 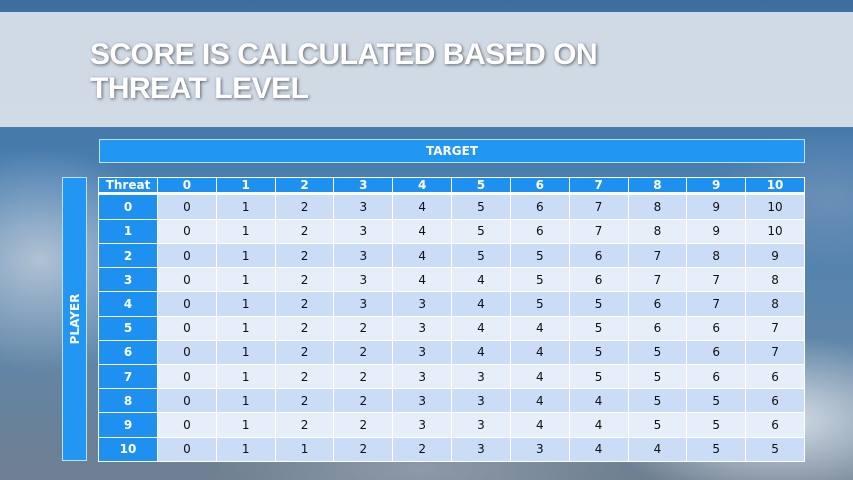 I want to click on table-header-row: Threat 0 1 2 3 4 5 6 7 8 9 10, so click(x=451, y=186).